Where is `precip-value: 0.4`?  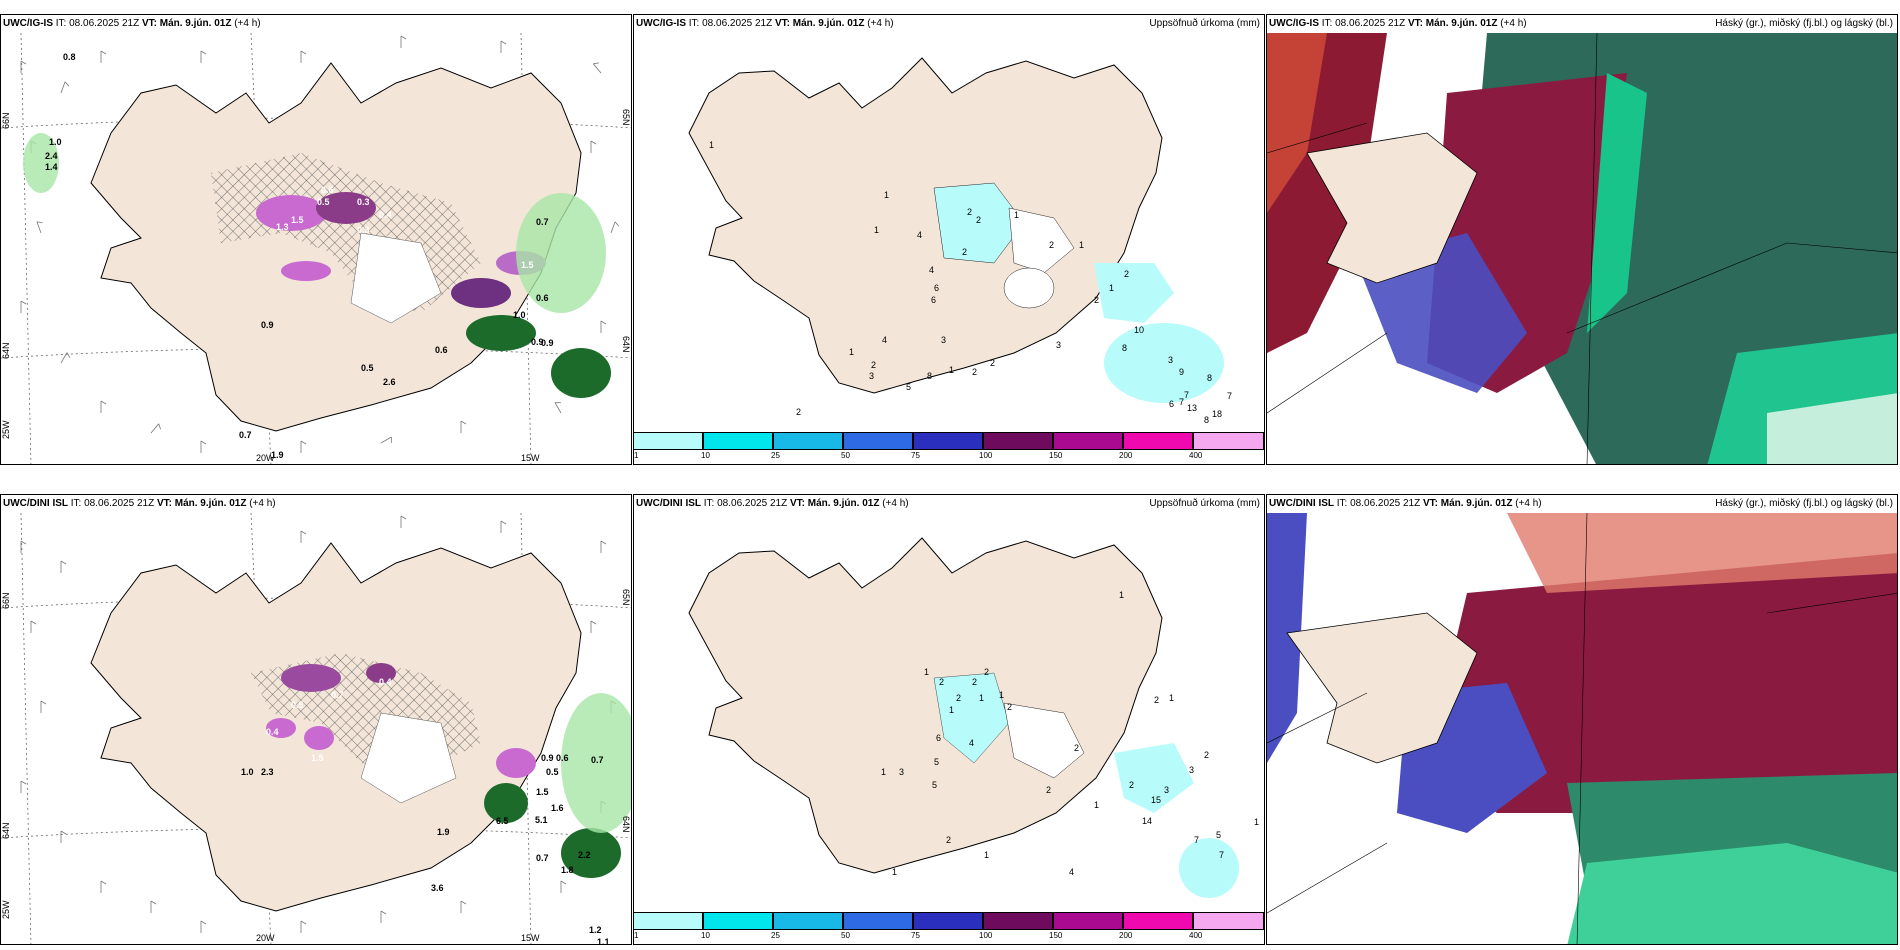
precip-value: 0.4 is located at coordinates (385, 215).